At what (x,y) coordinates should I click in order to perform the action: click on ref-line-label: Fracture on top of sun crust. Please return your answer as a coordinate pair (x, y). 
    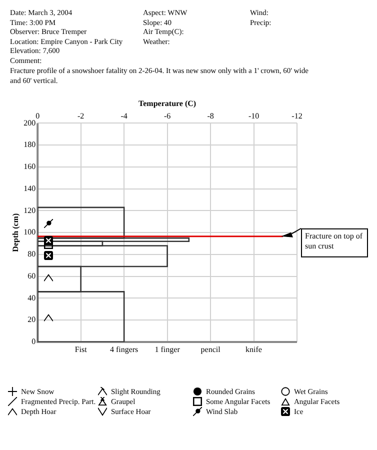
    Looking at the image, I should click on (334, 241).